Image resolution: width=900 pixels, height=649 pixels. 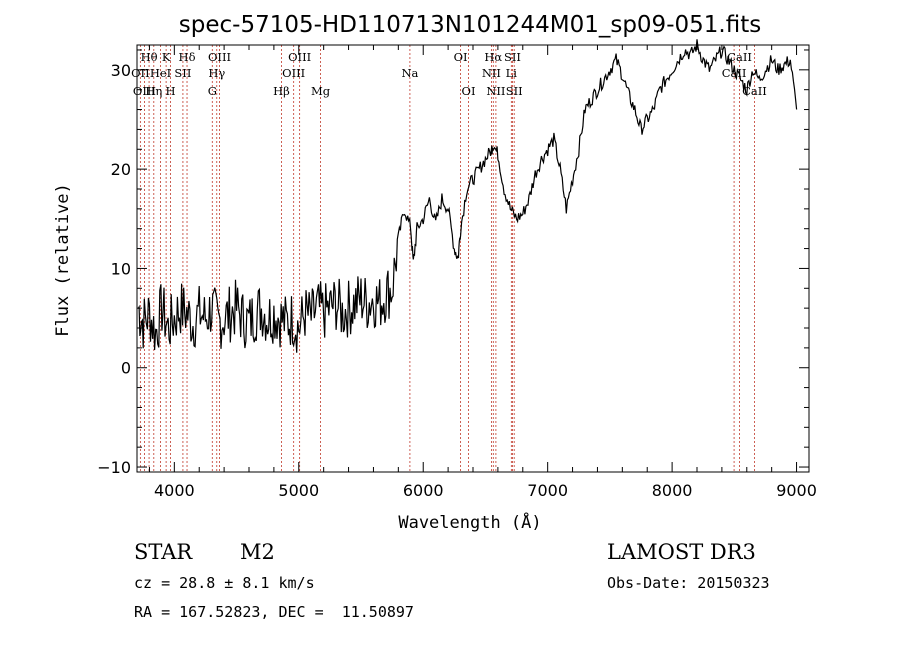 What do you see at coordinates (547, 490) in the screenshot?
I see `x-tick-label: 7000` at bounding box center [547, 490].